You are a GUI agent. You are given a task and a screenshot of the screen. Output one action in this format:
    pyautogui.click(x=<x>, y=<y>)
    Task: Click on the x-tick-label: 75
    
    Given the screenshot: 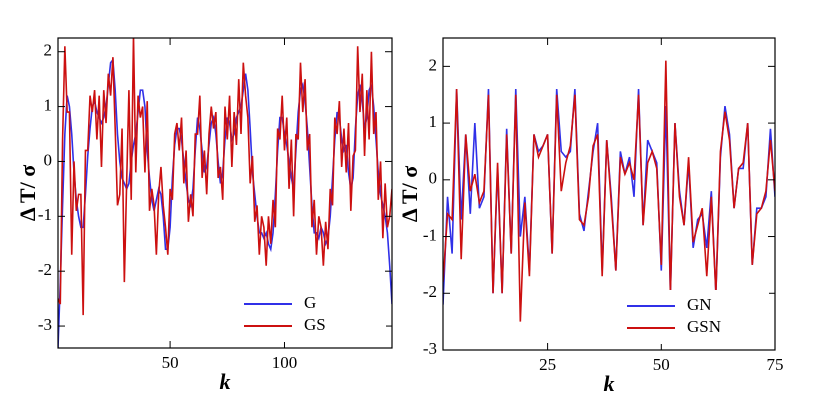 What is the action you would take?
    pyautogui.click(x=775, y=364)
    